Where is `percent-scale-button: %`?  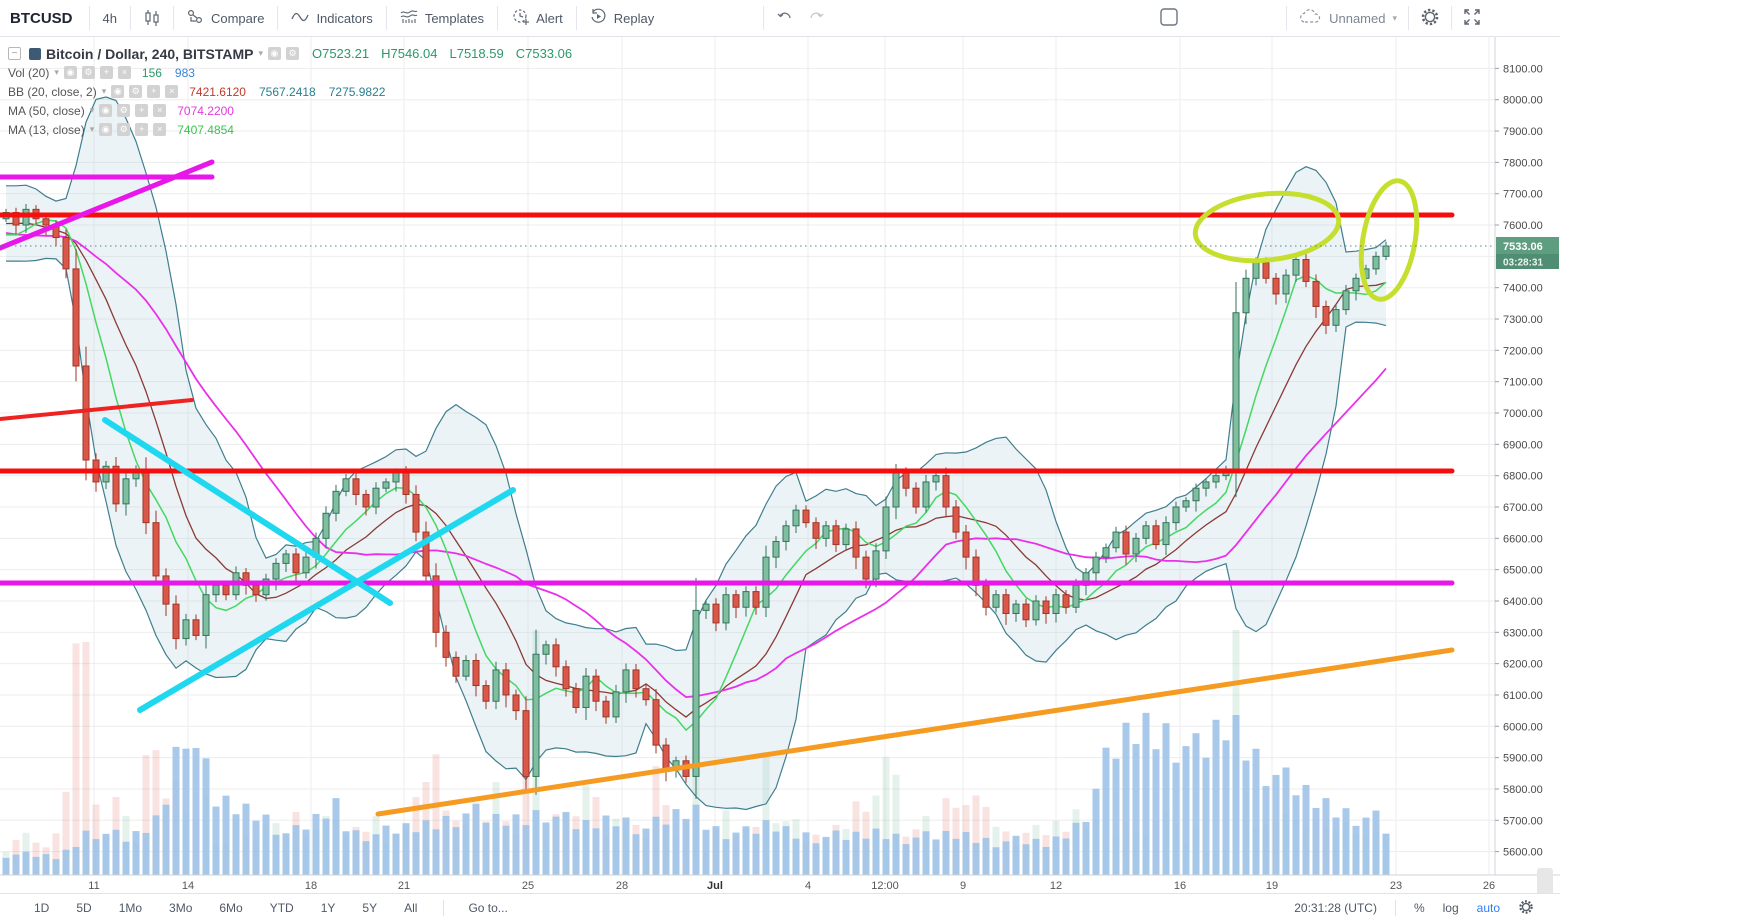
percent-scale-button: % is located at coordinates (1419, 908).